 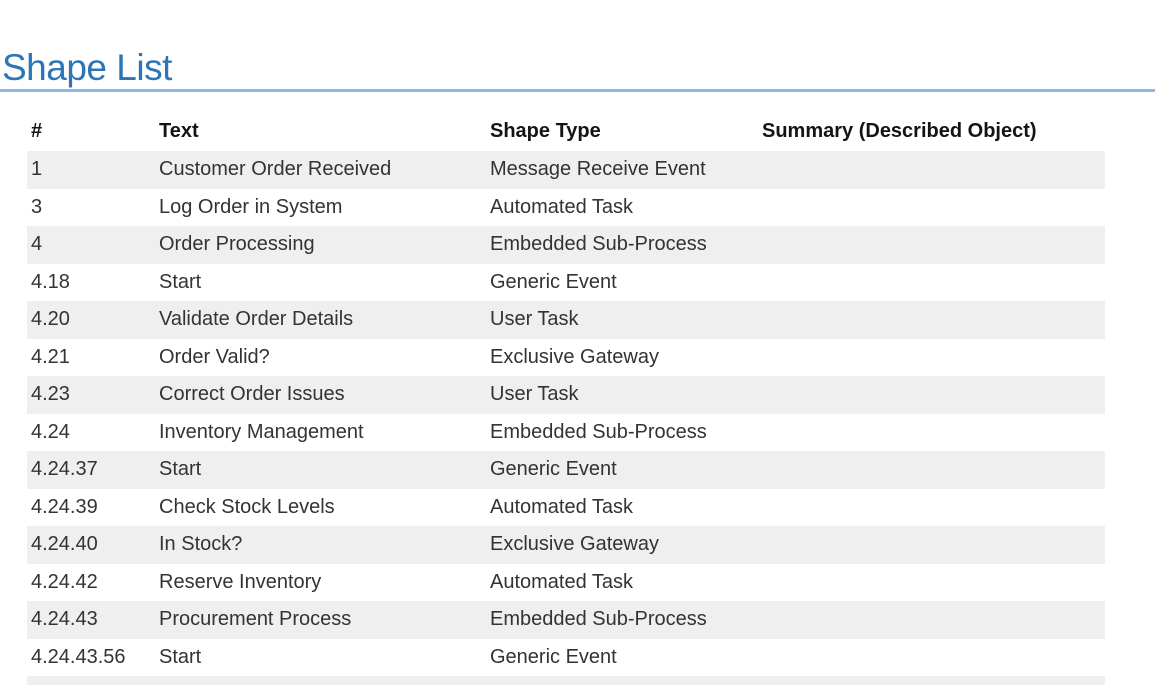 I want to click on column-header-number: #, so click(x=37, y=131).